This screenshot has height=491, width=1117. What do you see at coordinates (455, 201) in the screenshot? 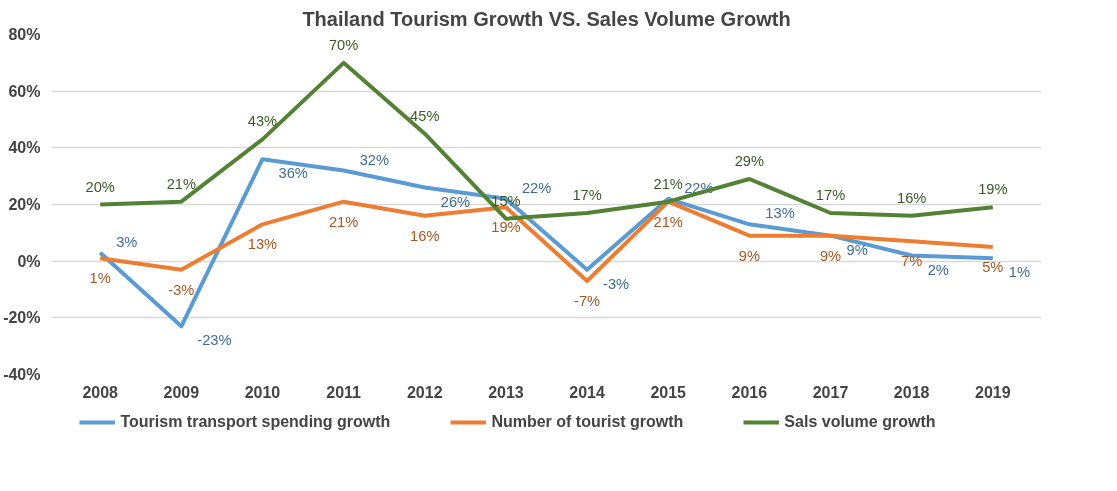
I see `data-label: 26%` at bounding box center [455, 201].